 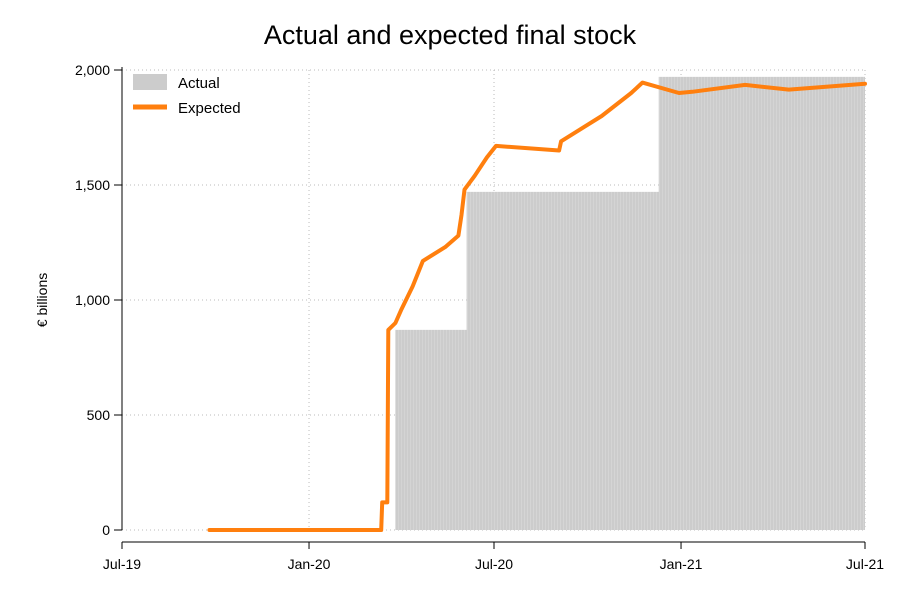 What do you see at coordinates (106, 530) in the screenshot?
I see `y-tick-label: 0` at bounding box center [106, 530].